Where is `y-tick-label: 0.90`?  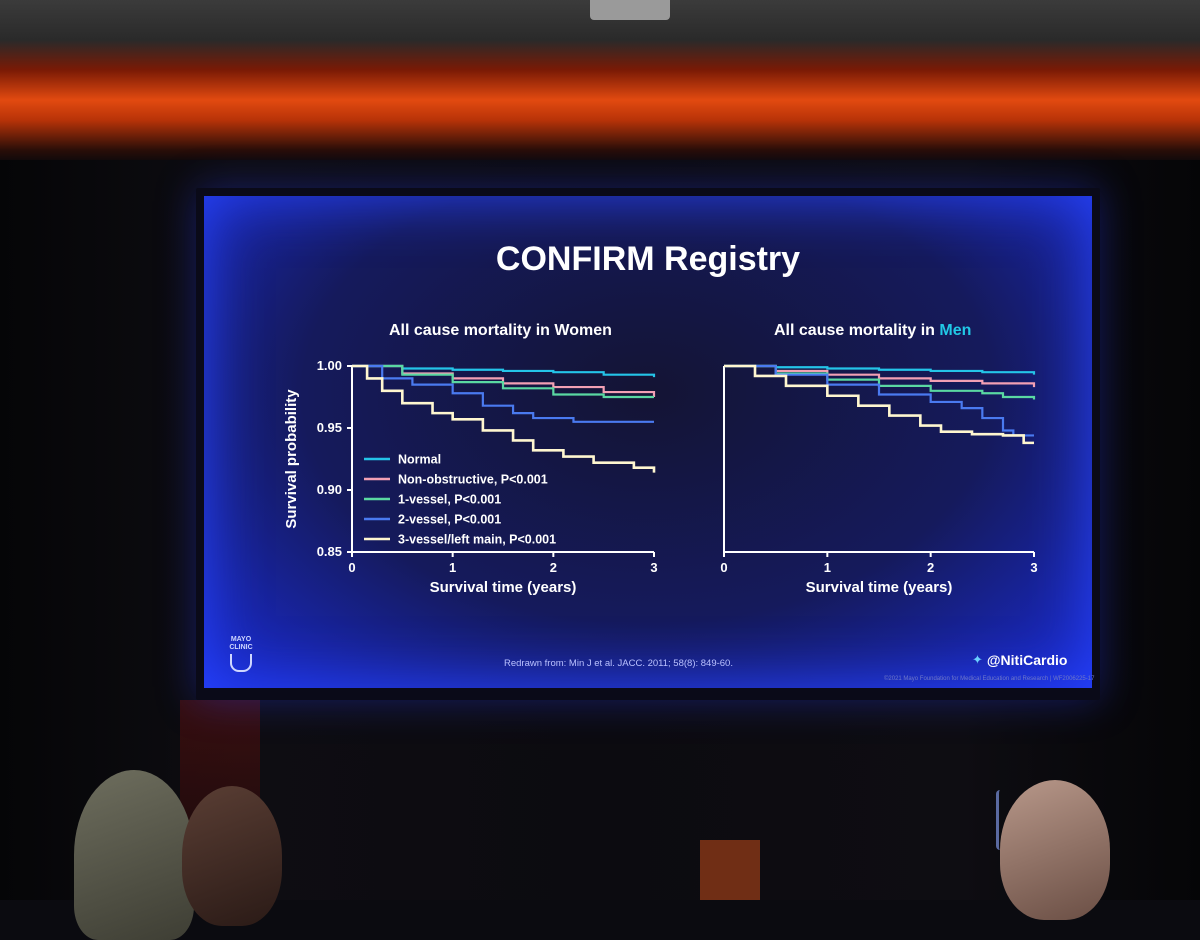
y-tick-label: 0.90 is located at coordinates (329, 489).